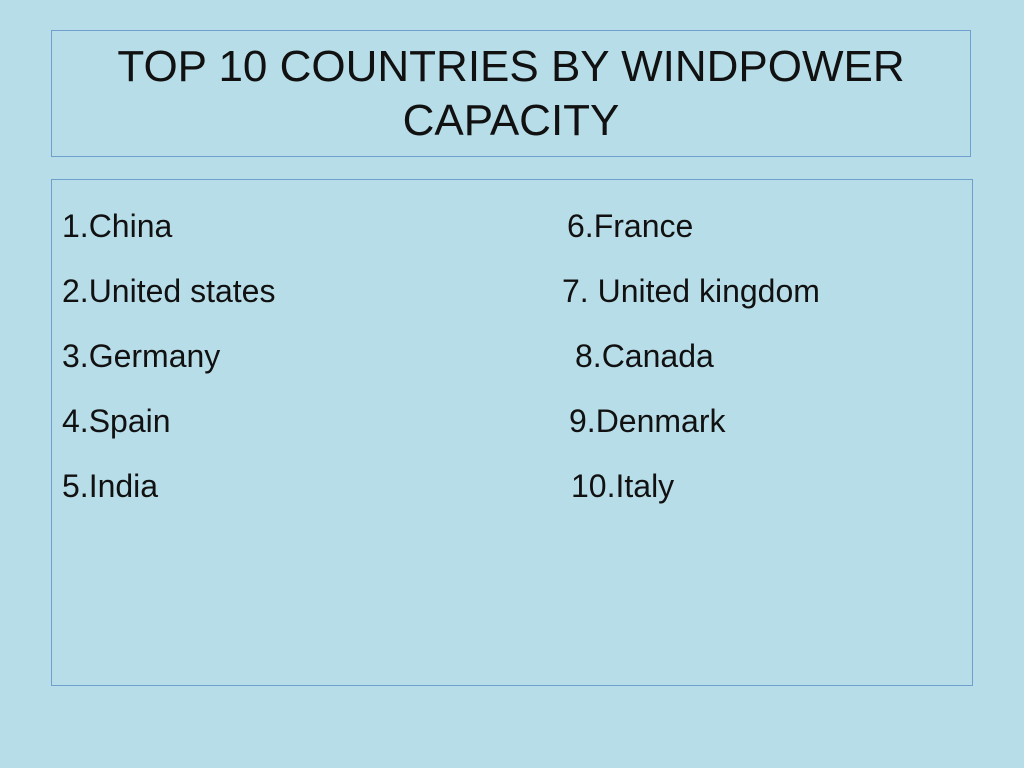 This screenshot has width=1024, height=768. What do you see at coordinates (116, 421) in the screenshot?
I see `list-item: 4.Spain` at bounding box center [116, 421].